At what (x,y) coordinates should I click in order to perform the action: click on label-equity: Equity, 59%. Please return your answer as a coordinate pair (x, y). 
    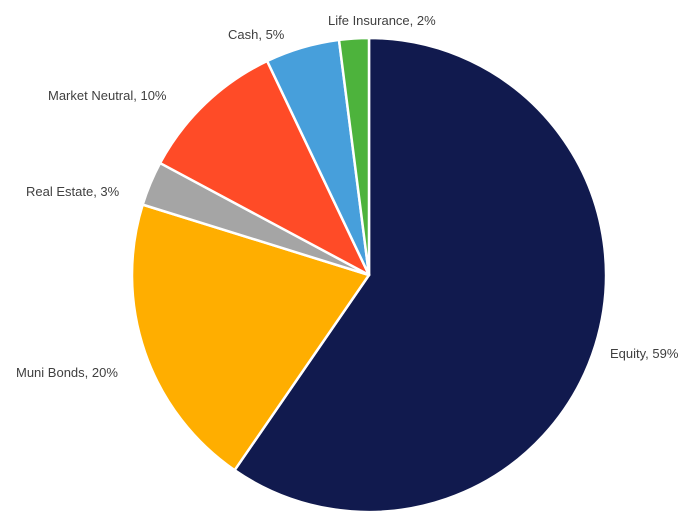
    Looking at the image, I should click on (644, 353).